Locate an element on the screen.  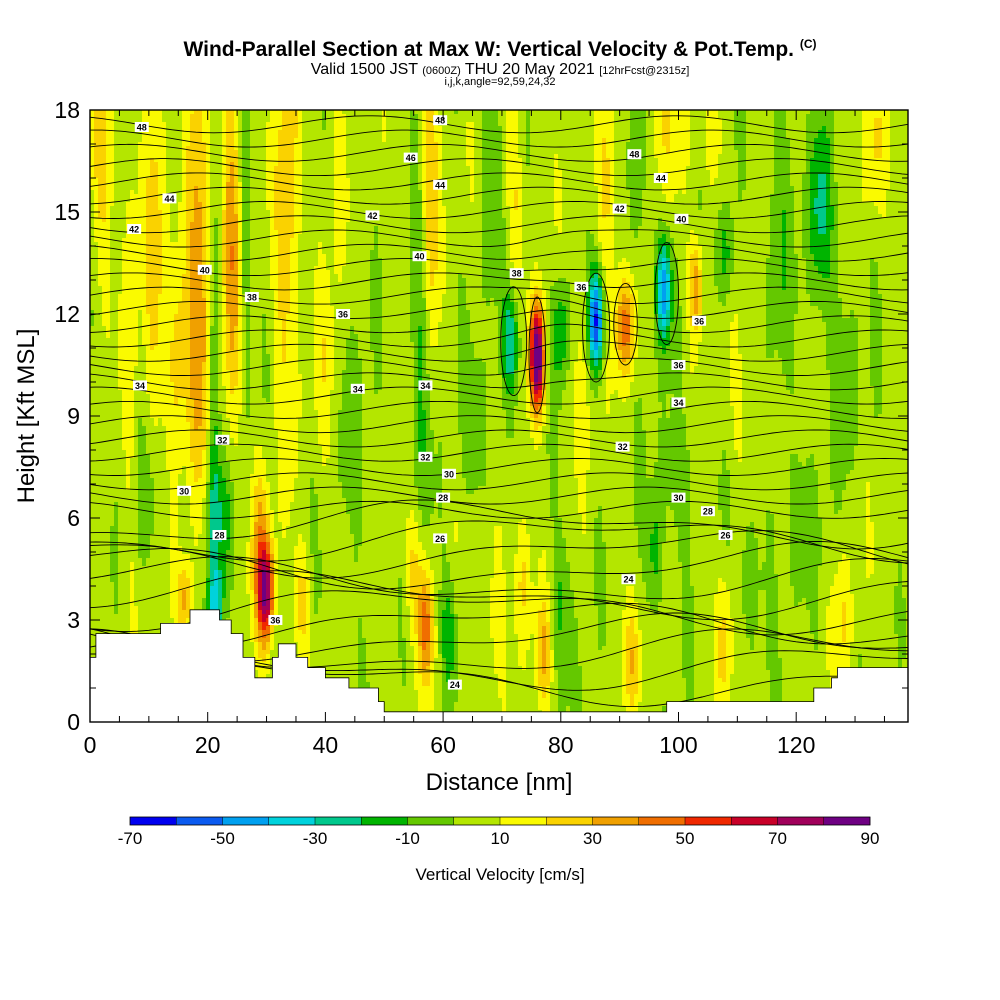
subtitle-forecast: [12hrFcst@2315z] is located at coordinates (644, 71).